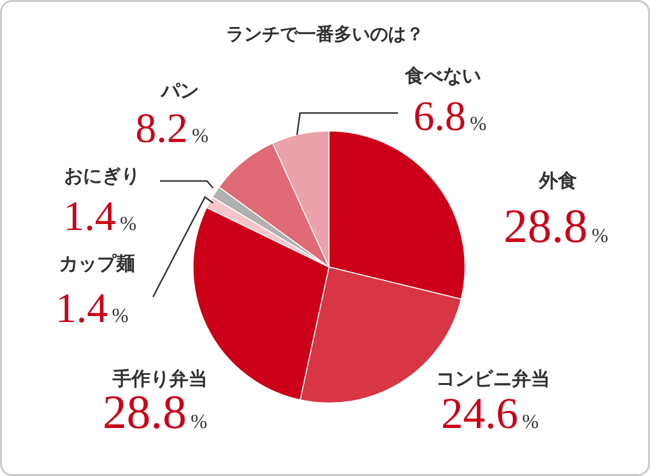 This screenshot has height=476, width=650. I want to click on data-label: 24.6%, so click(490, 413).